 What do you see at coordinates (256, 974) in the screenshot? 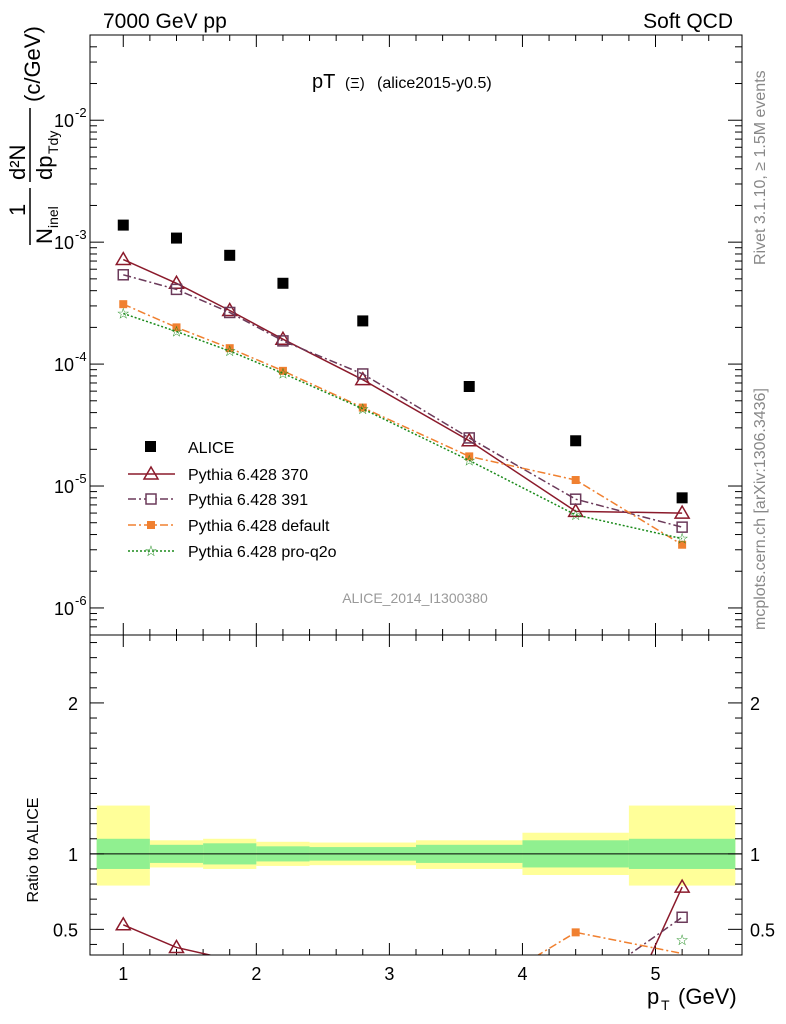
I see `x-tick-label: 2` at bounding box center [256, 974].